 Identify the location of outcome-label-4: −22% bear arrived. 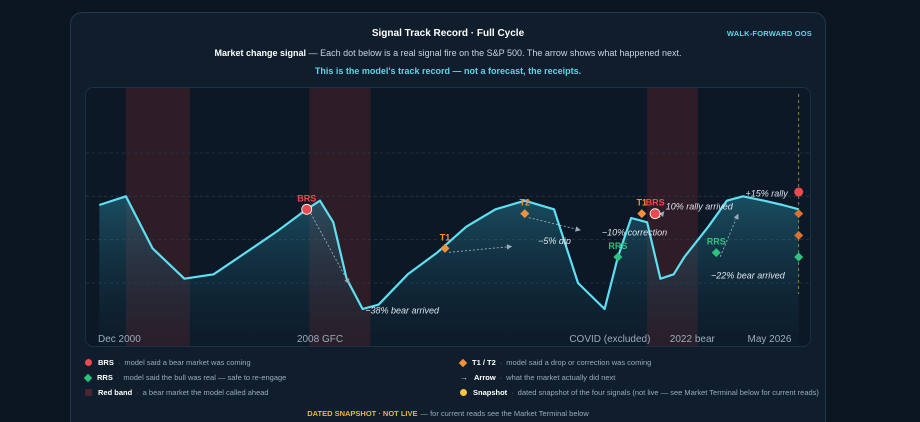
(748, 276).